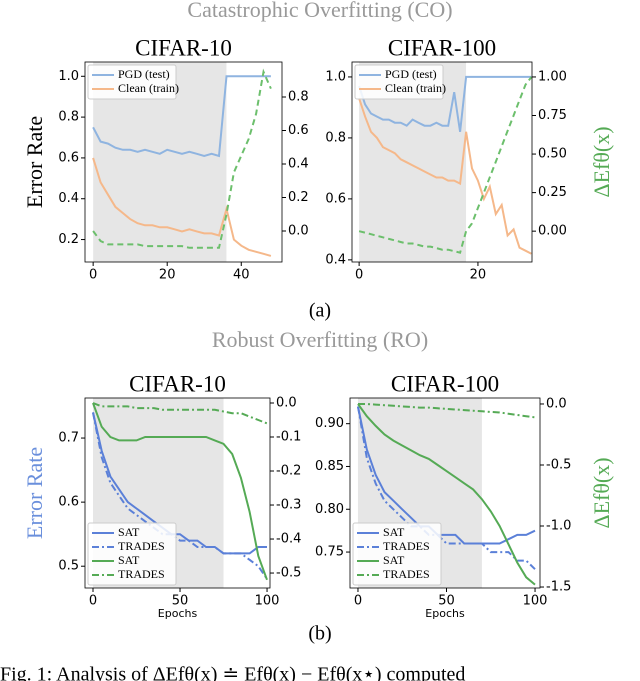 The image size is (640, 681). Describe the element at coordinates (288, 471) in the screenshot. I see `y2-tick-label: -0.2` at that location.